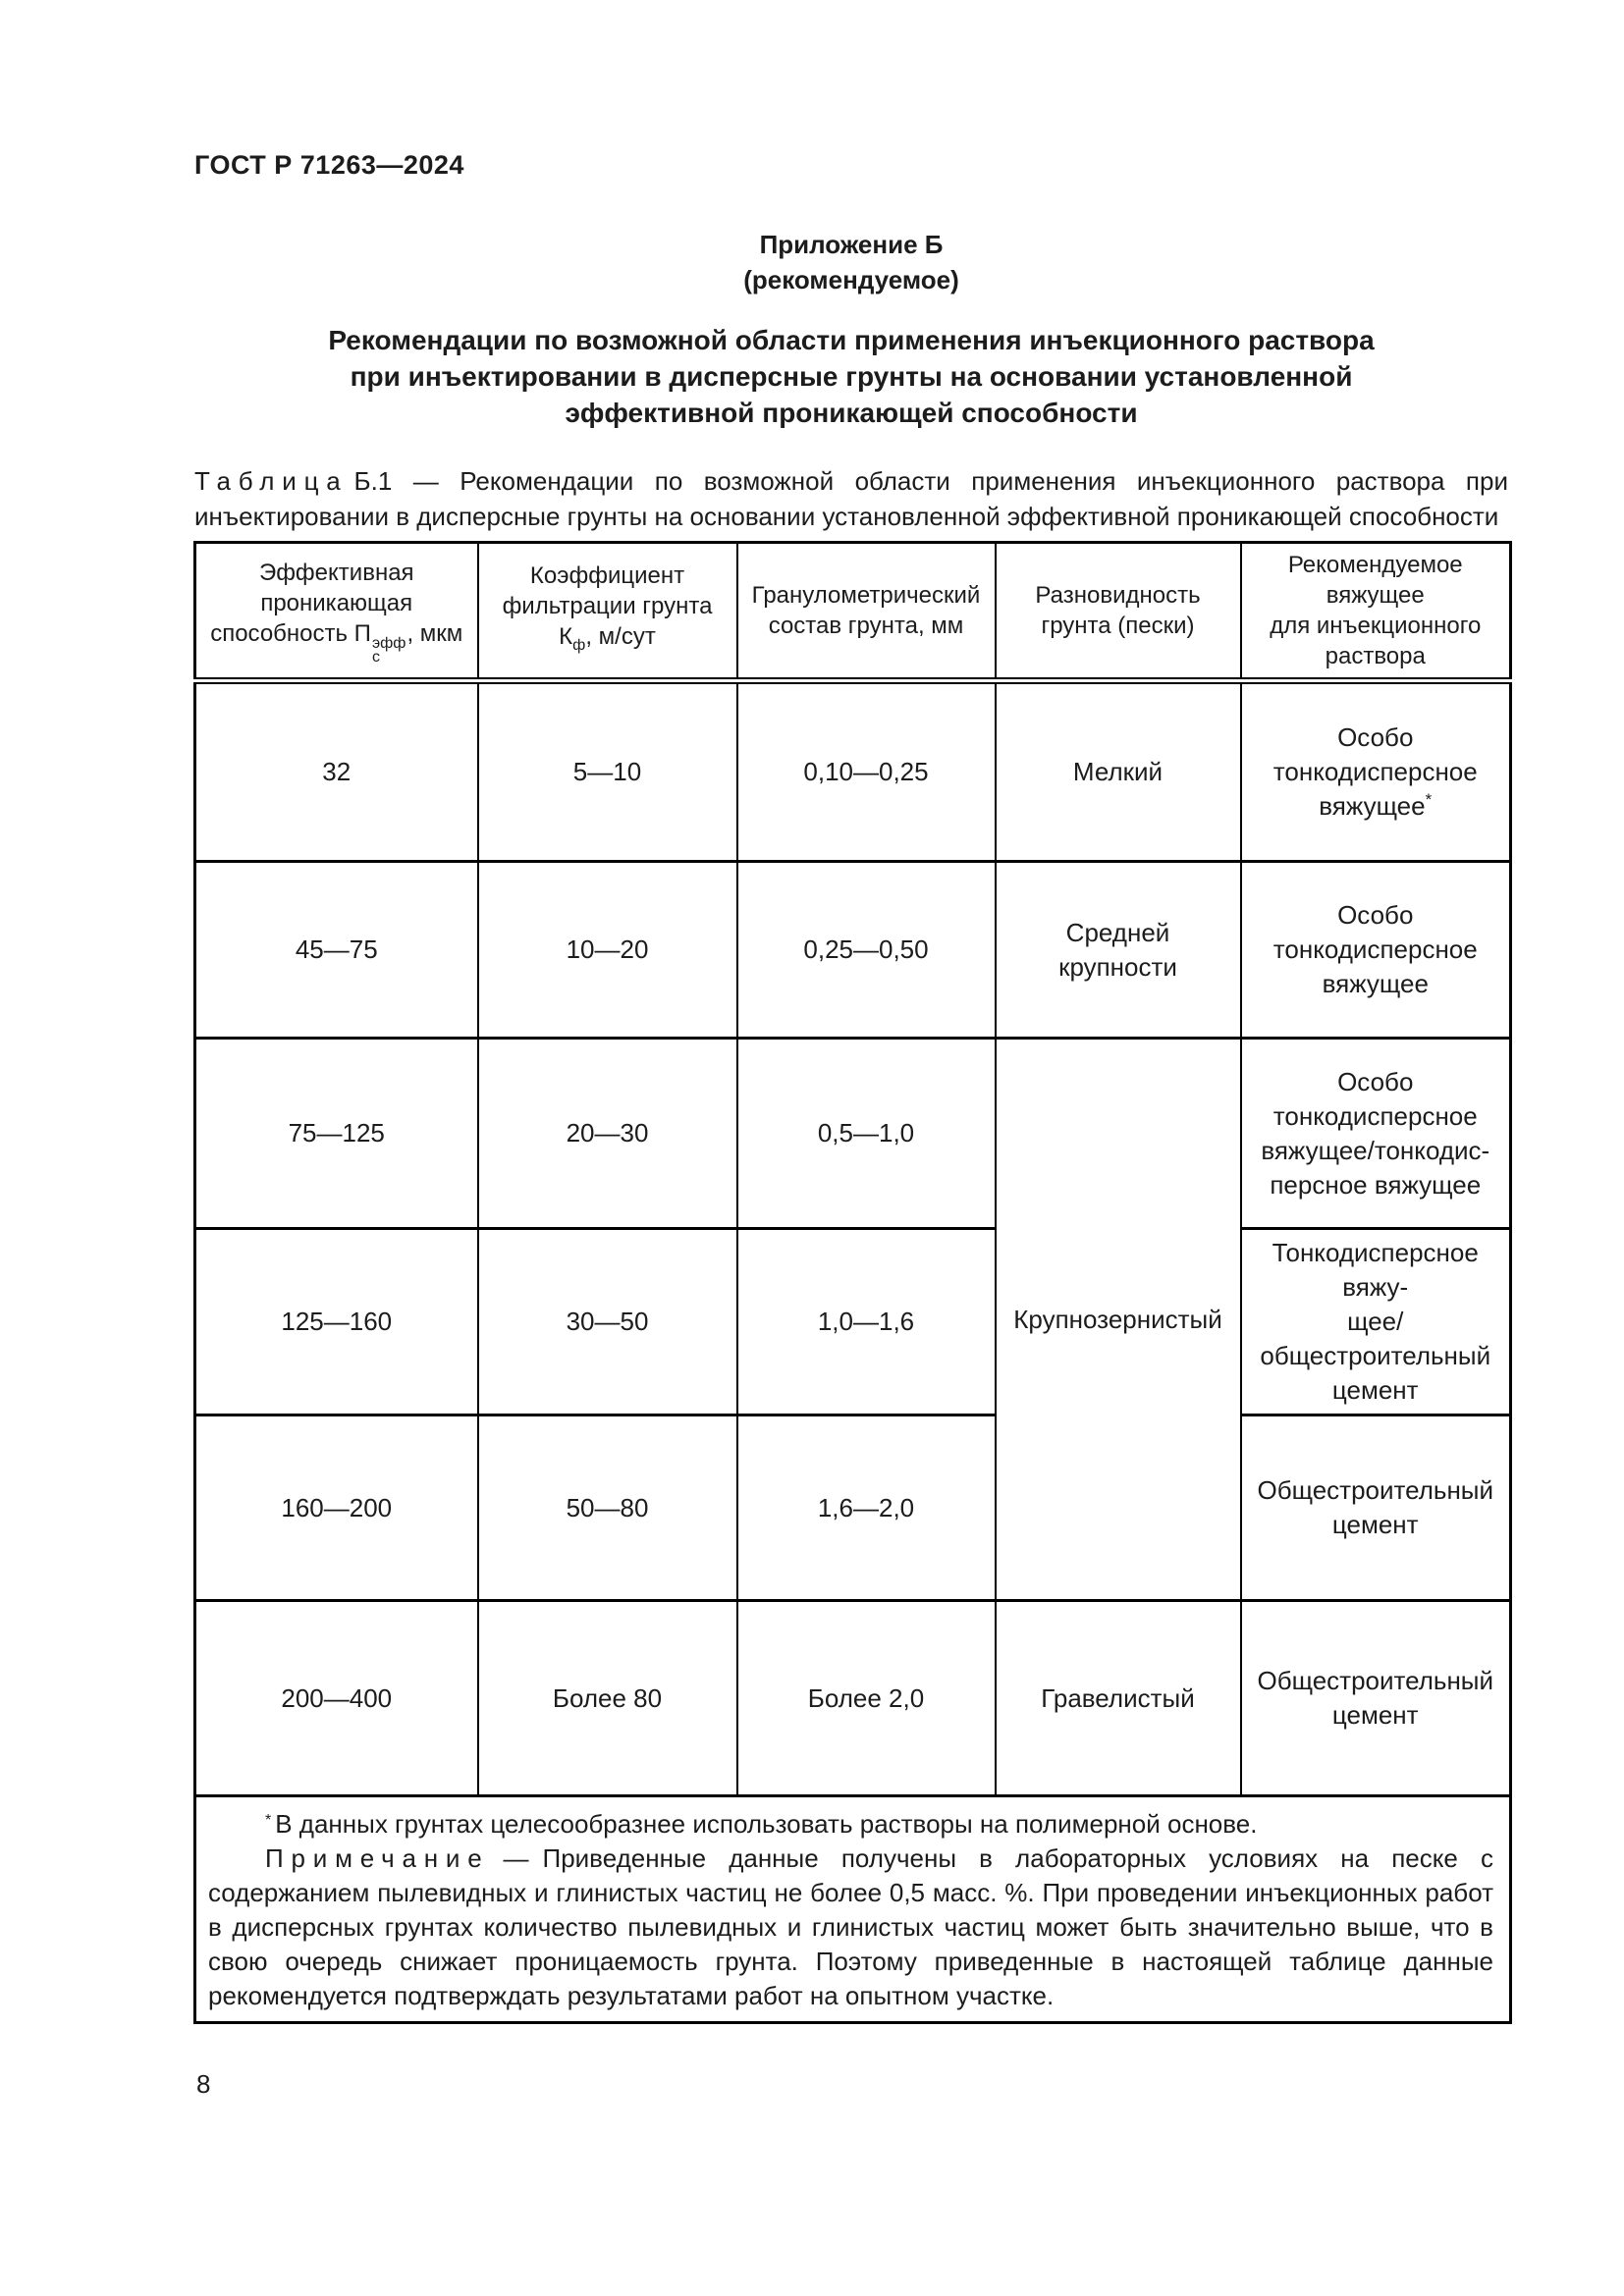 The height and width of the screenshot is (2296, 1624). I want to click on cell-granulometric: Более 2,0, so click(866, 1698).